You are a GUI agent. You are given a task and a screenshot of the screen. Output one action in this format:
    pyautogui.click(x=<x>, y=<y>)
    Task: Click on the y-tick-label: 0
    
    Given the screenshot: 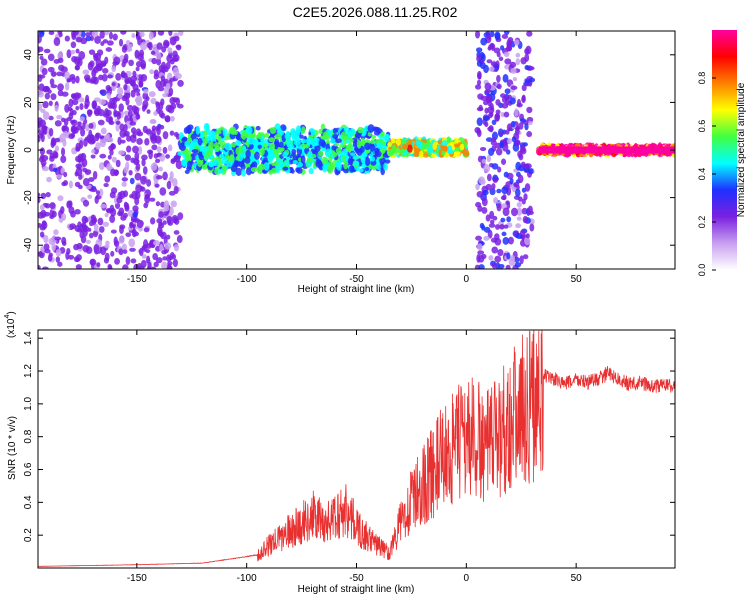 What is the action you would take?
    pyautogui.click(x=28, y=150)
    